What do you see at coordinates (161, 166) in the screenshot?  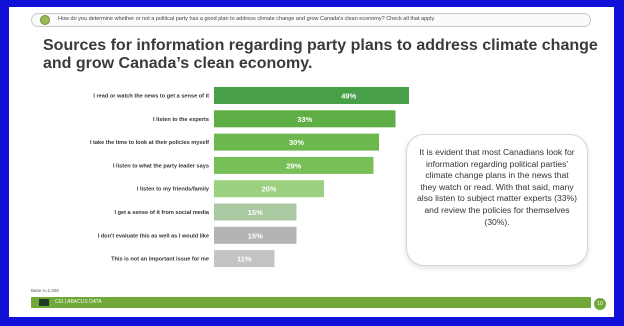 I see `category-label: I listen to what the party leader says` at bounding box center [161, 166].